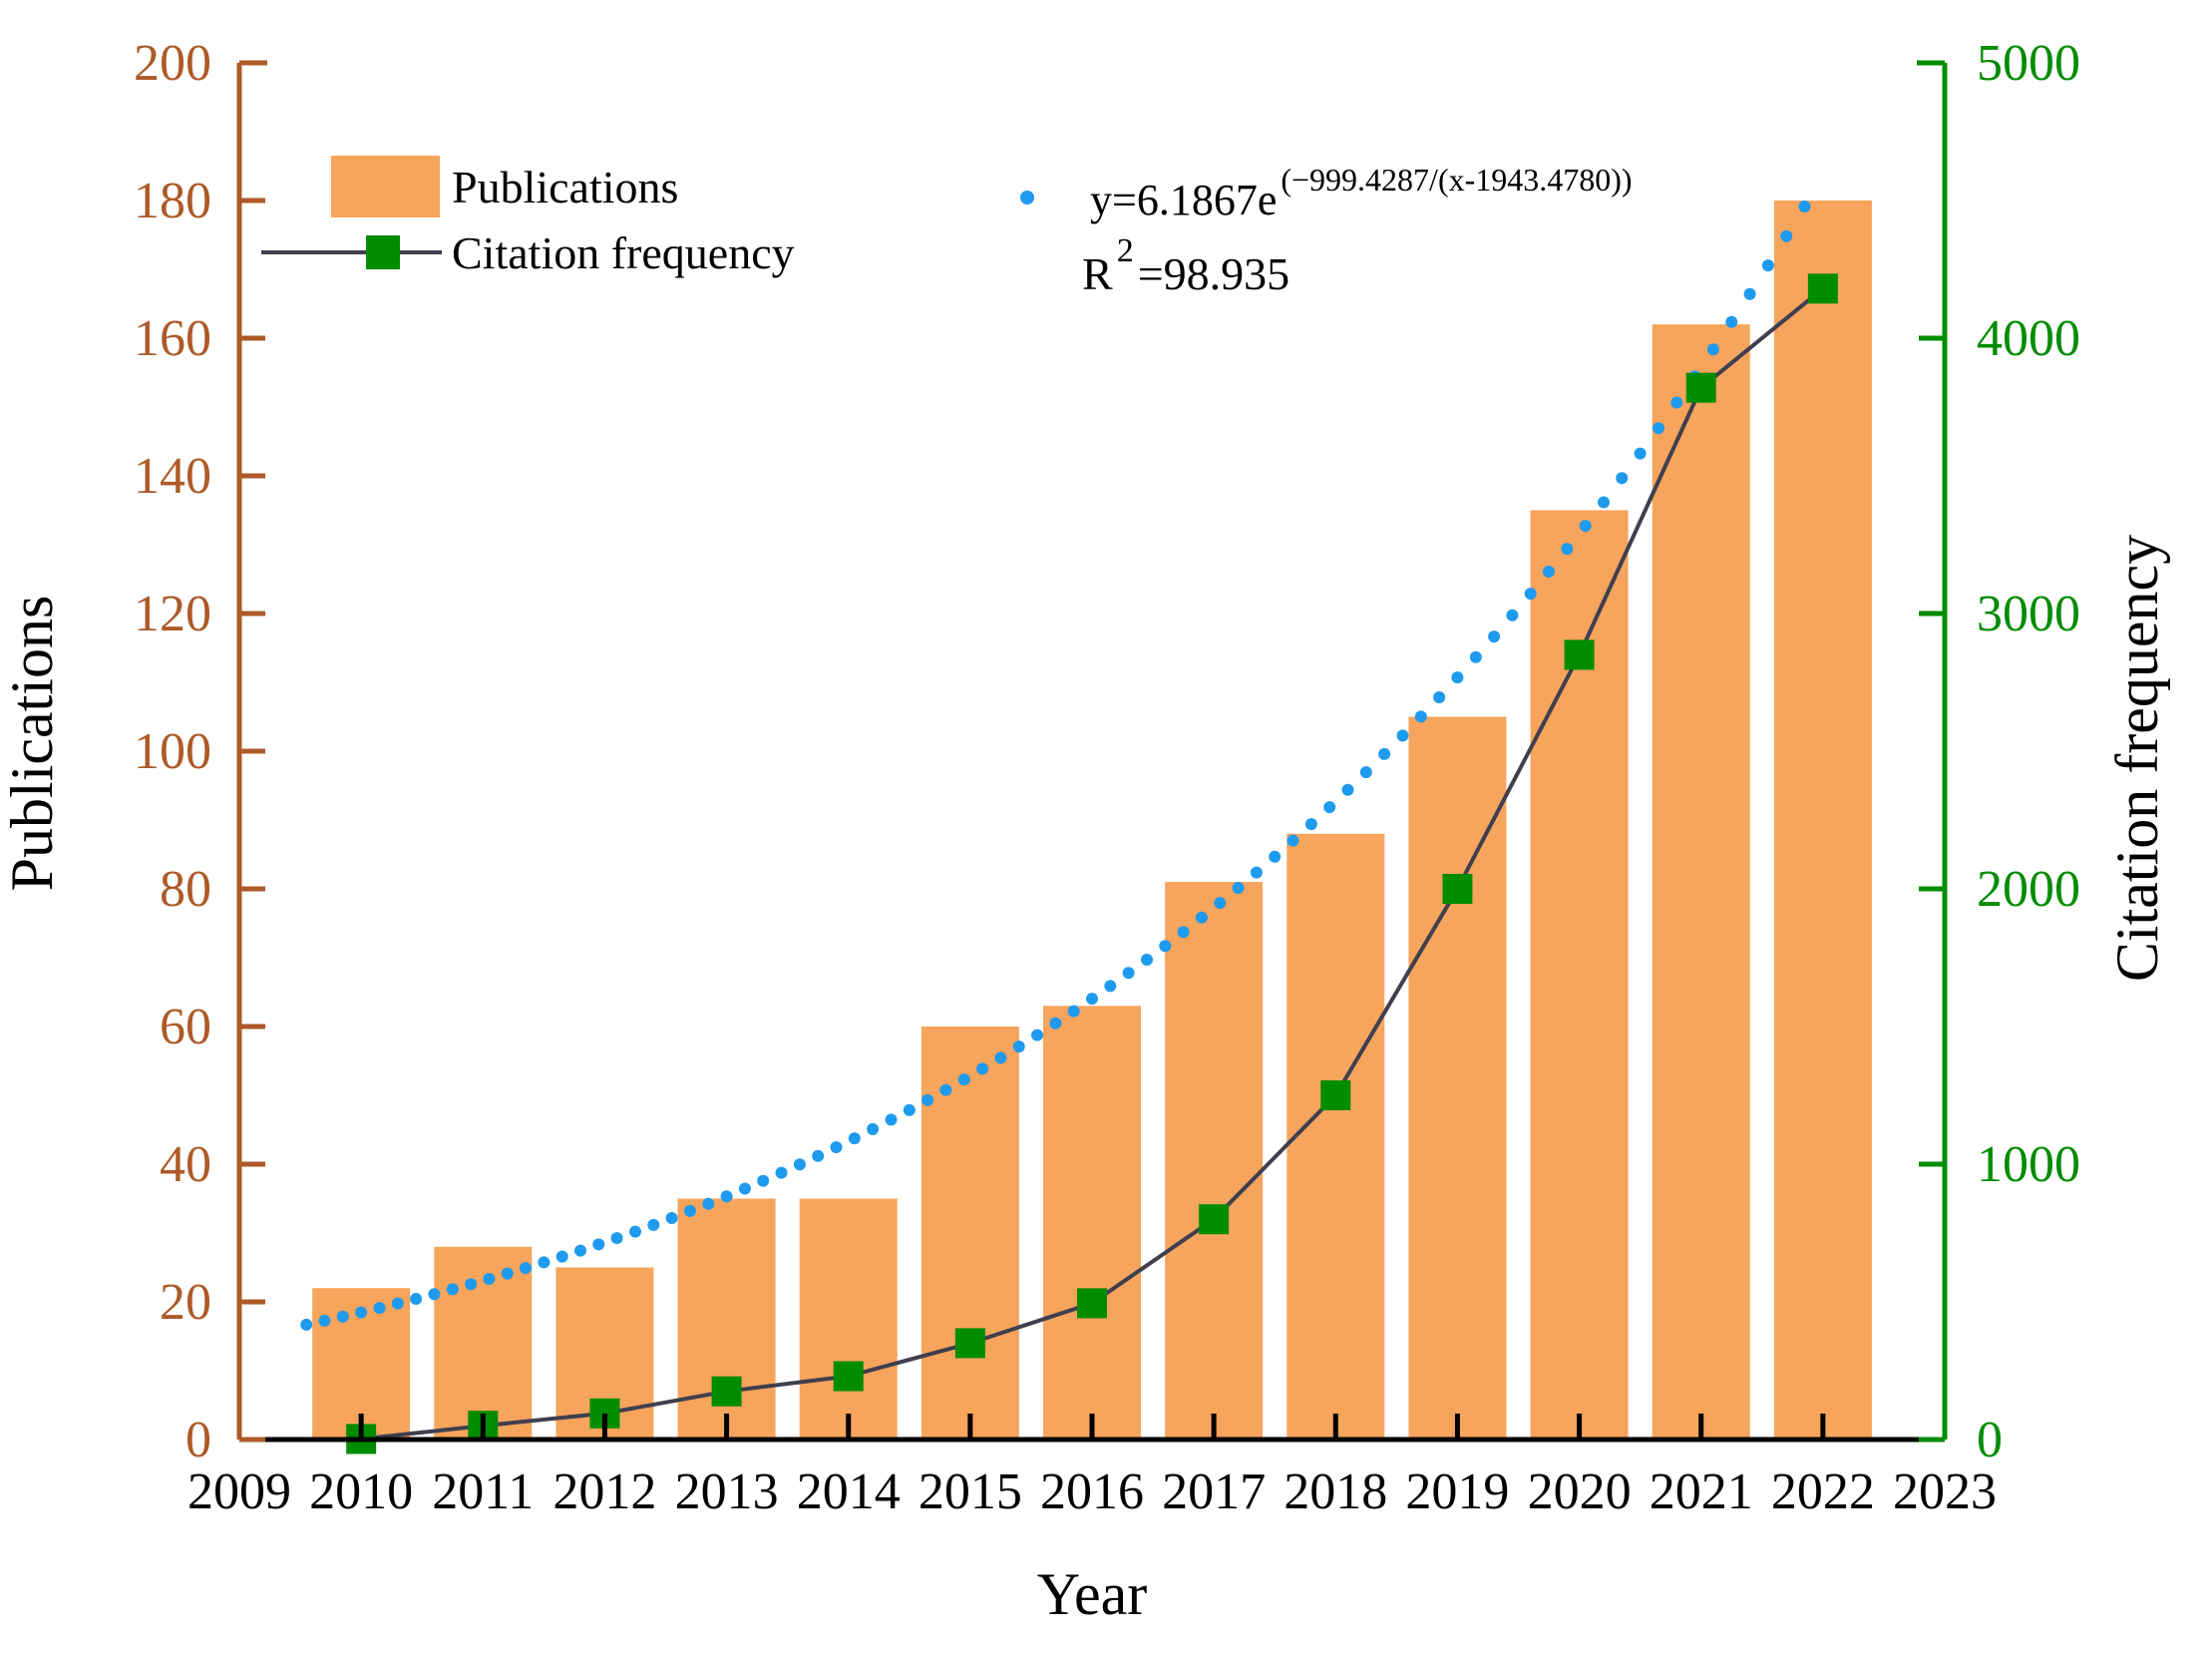 Image resolution: width=2212 pixels, height=1657 pixels. What do you see at coordinates (1027, 198) in the screenshot?
I see `fit-dot-icon` at bounding box center [1027, 198].